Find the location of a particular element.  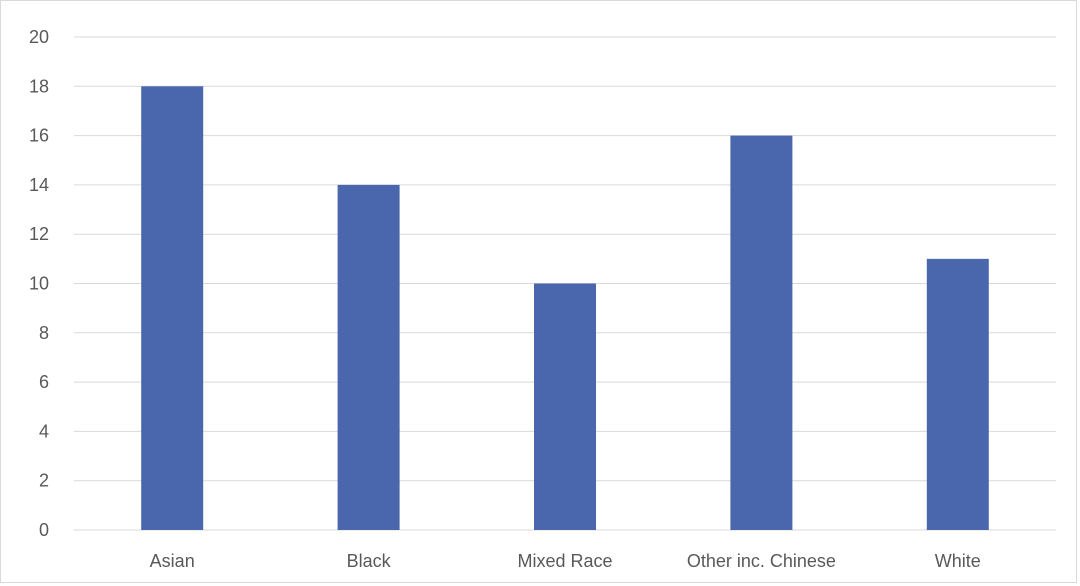

y-tick-label: 20 is located at coordinates (39, 37).